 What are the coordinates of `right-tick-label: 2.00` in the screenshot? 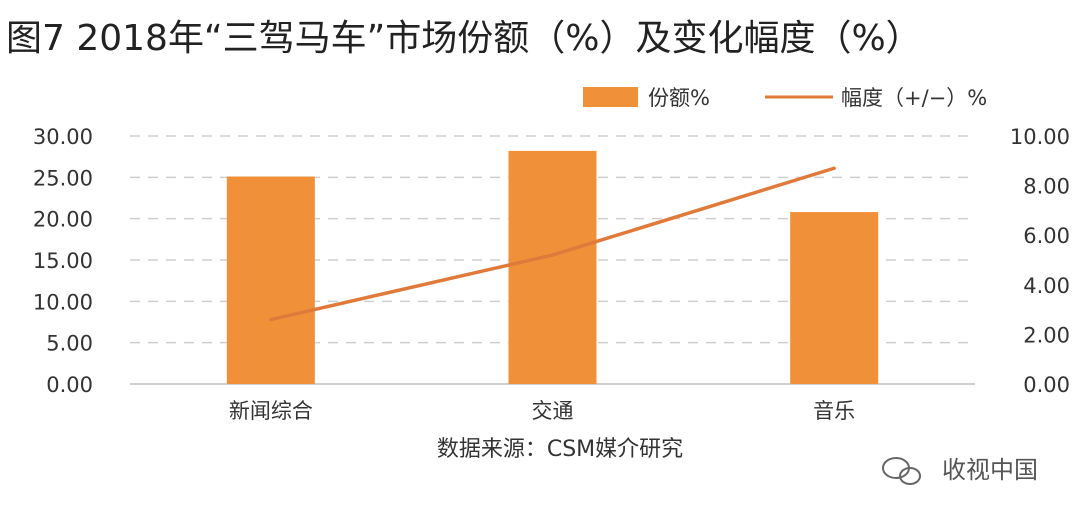 It's located at (1046, 335).